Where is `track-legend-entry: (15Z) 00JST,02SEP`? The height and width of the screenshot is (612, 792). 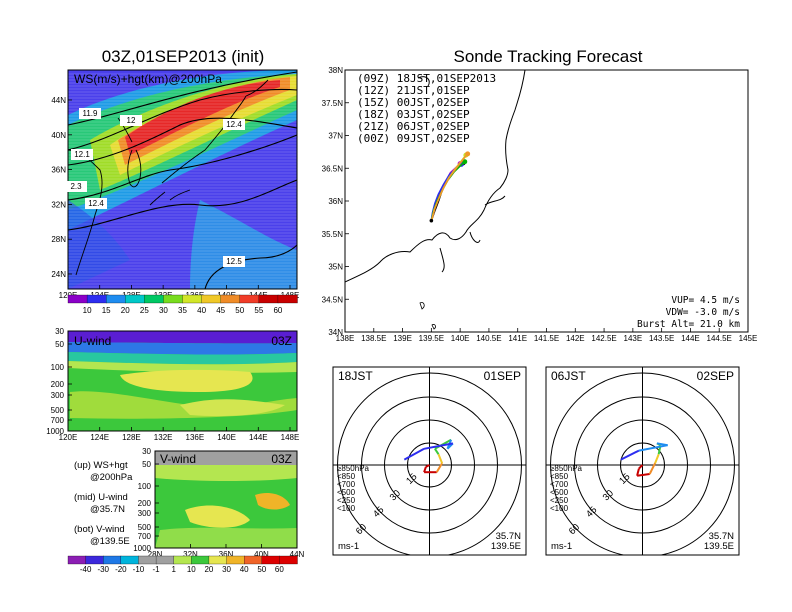 track-legend-entry: (15Z) 00JST,02SEP is located at coordinates (413, 102).